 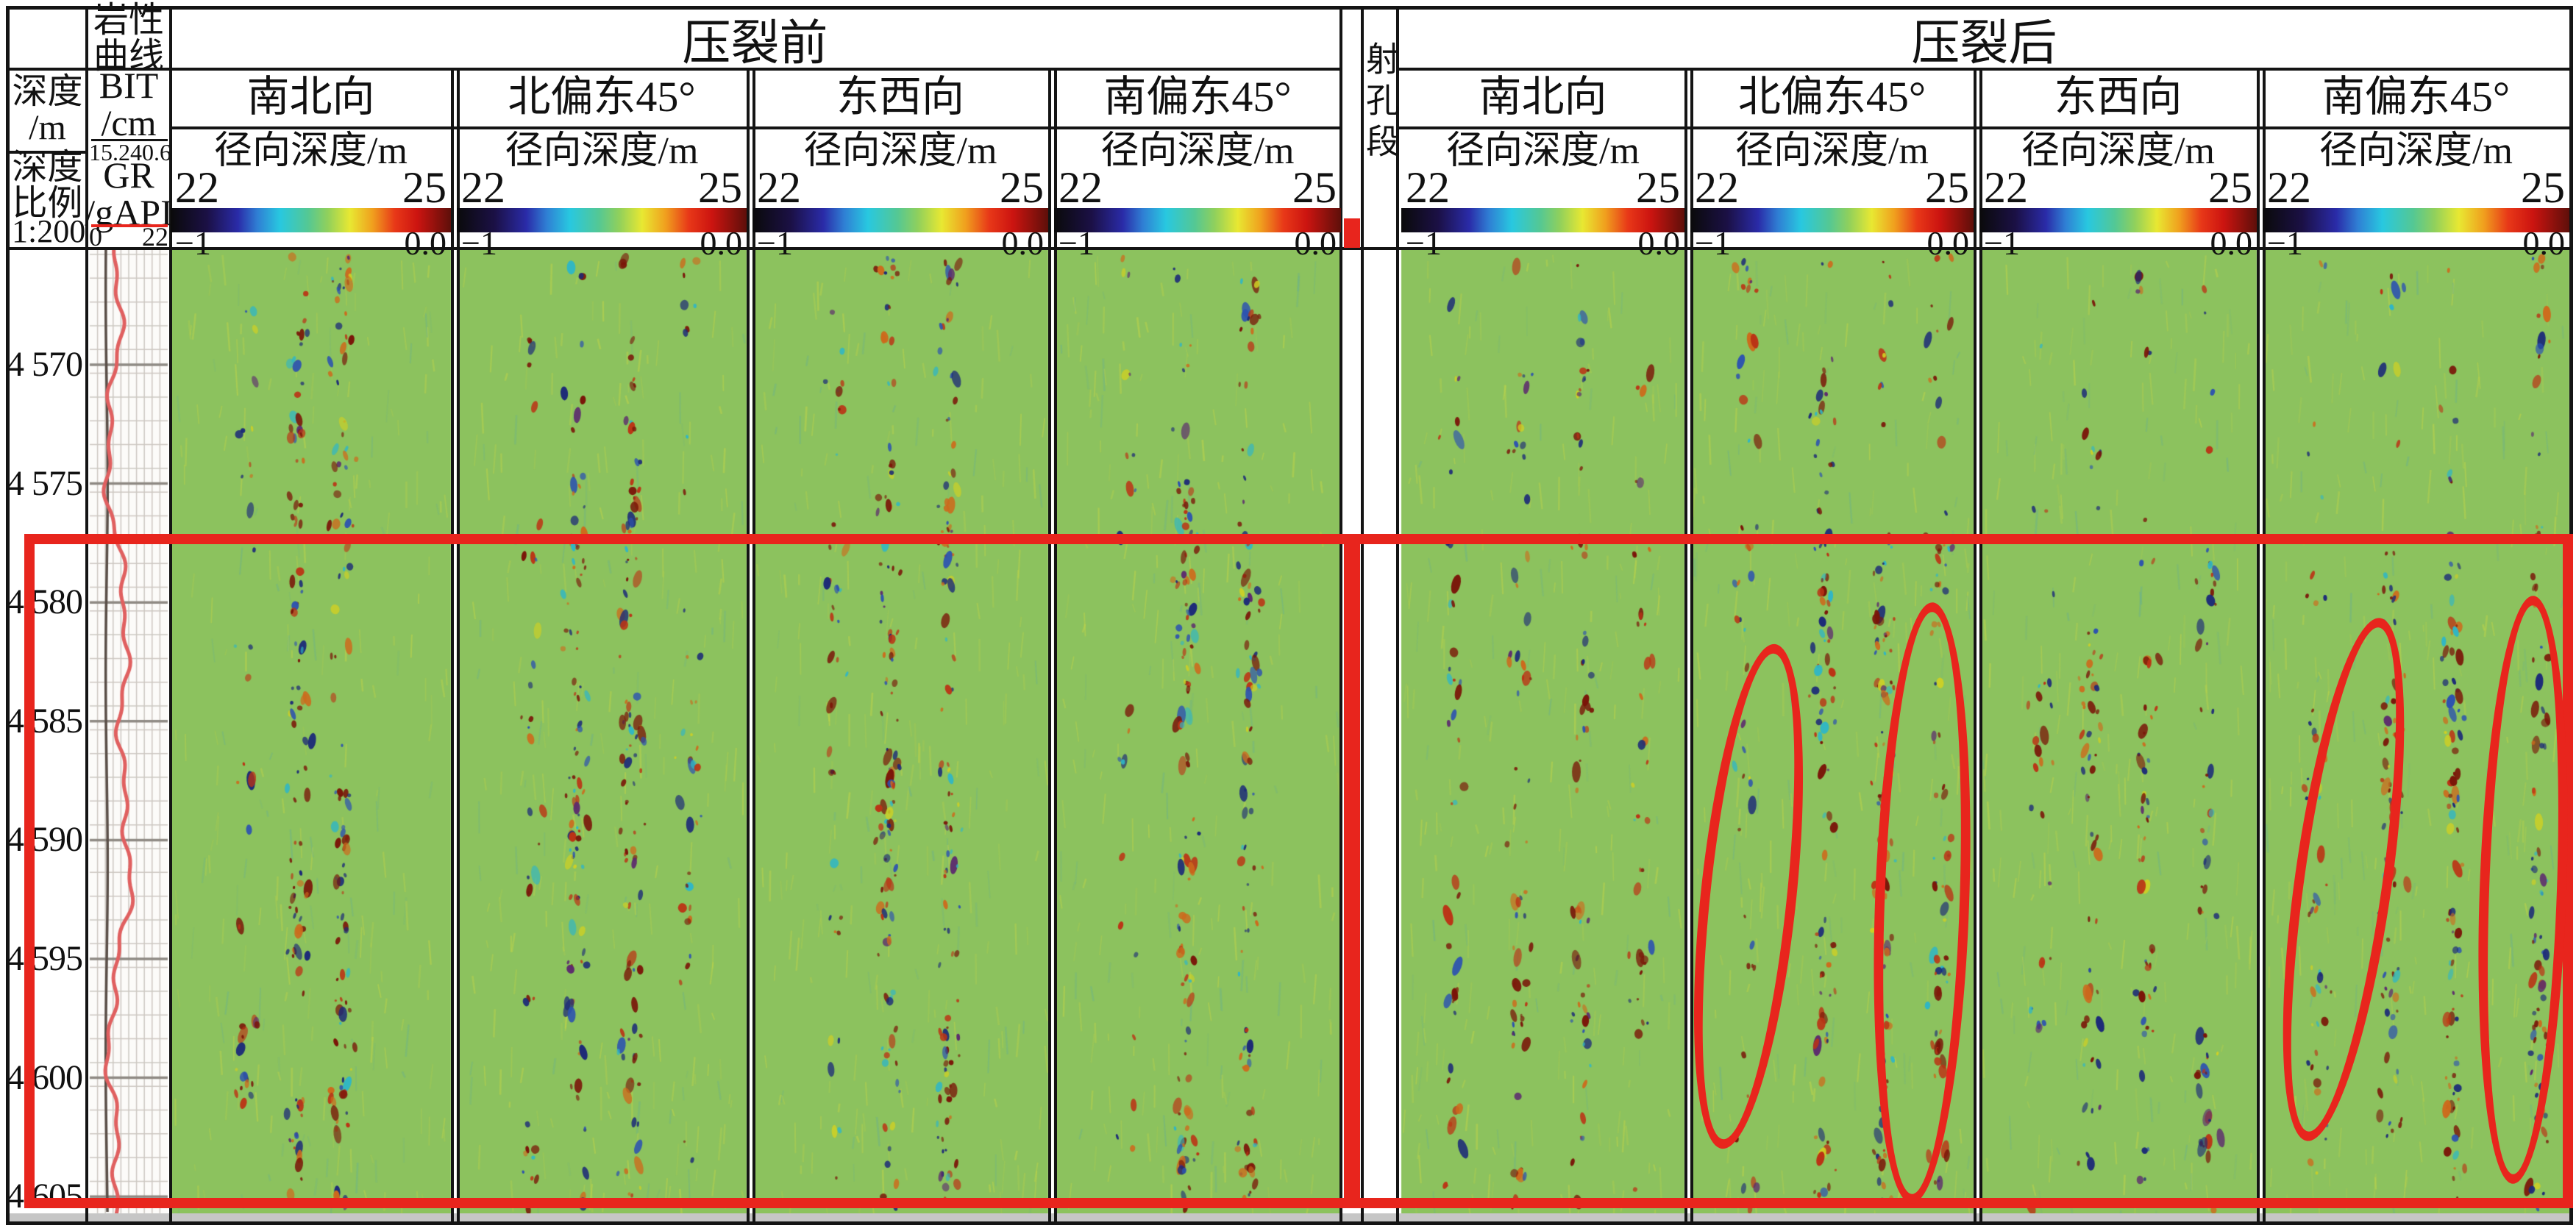 What do you see at coordinates (128, 236) in the screenshot?
I see `gr-scale-row: 0 22` at bounding box center [128, 236].